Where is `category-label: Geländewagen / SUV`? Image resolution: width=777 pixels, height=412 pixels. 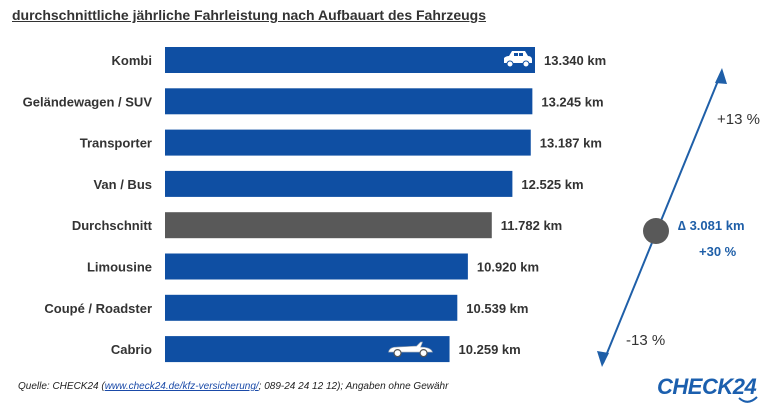 category-label: Geländewagen / SUV is located at coordinates (88, 101).